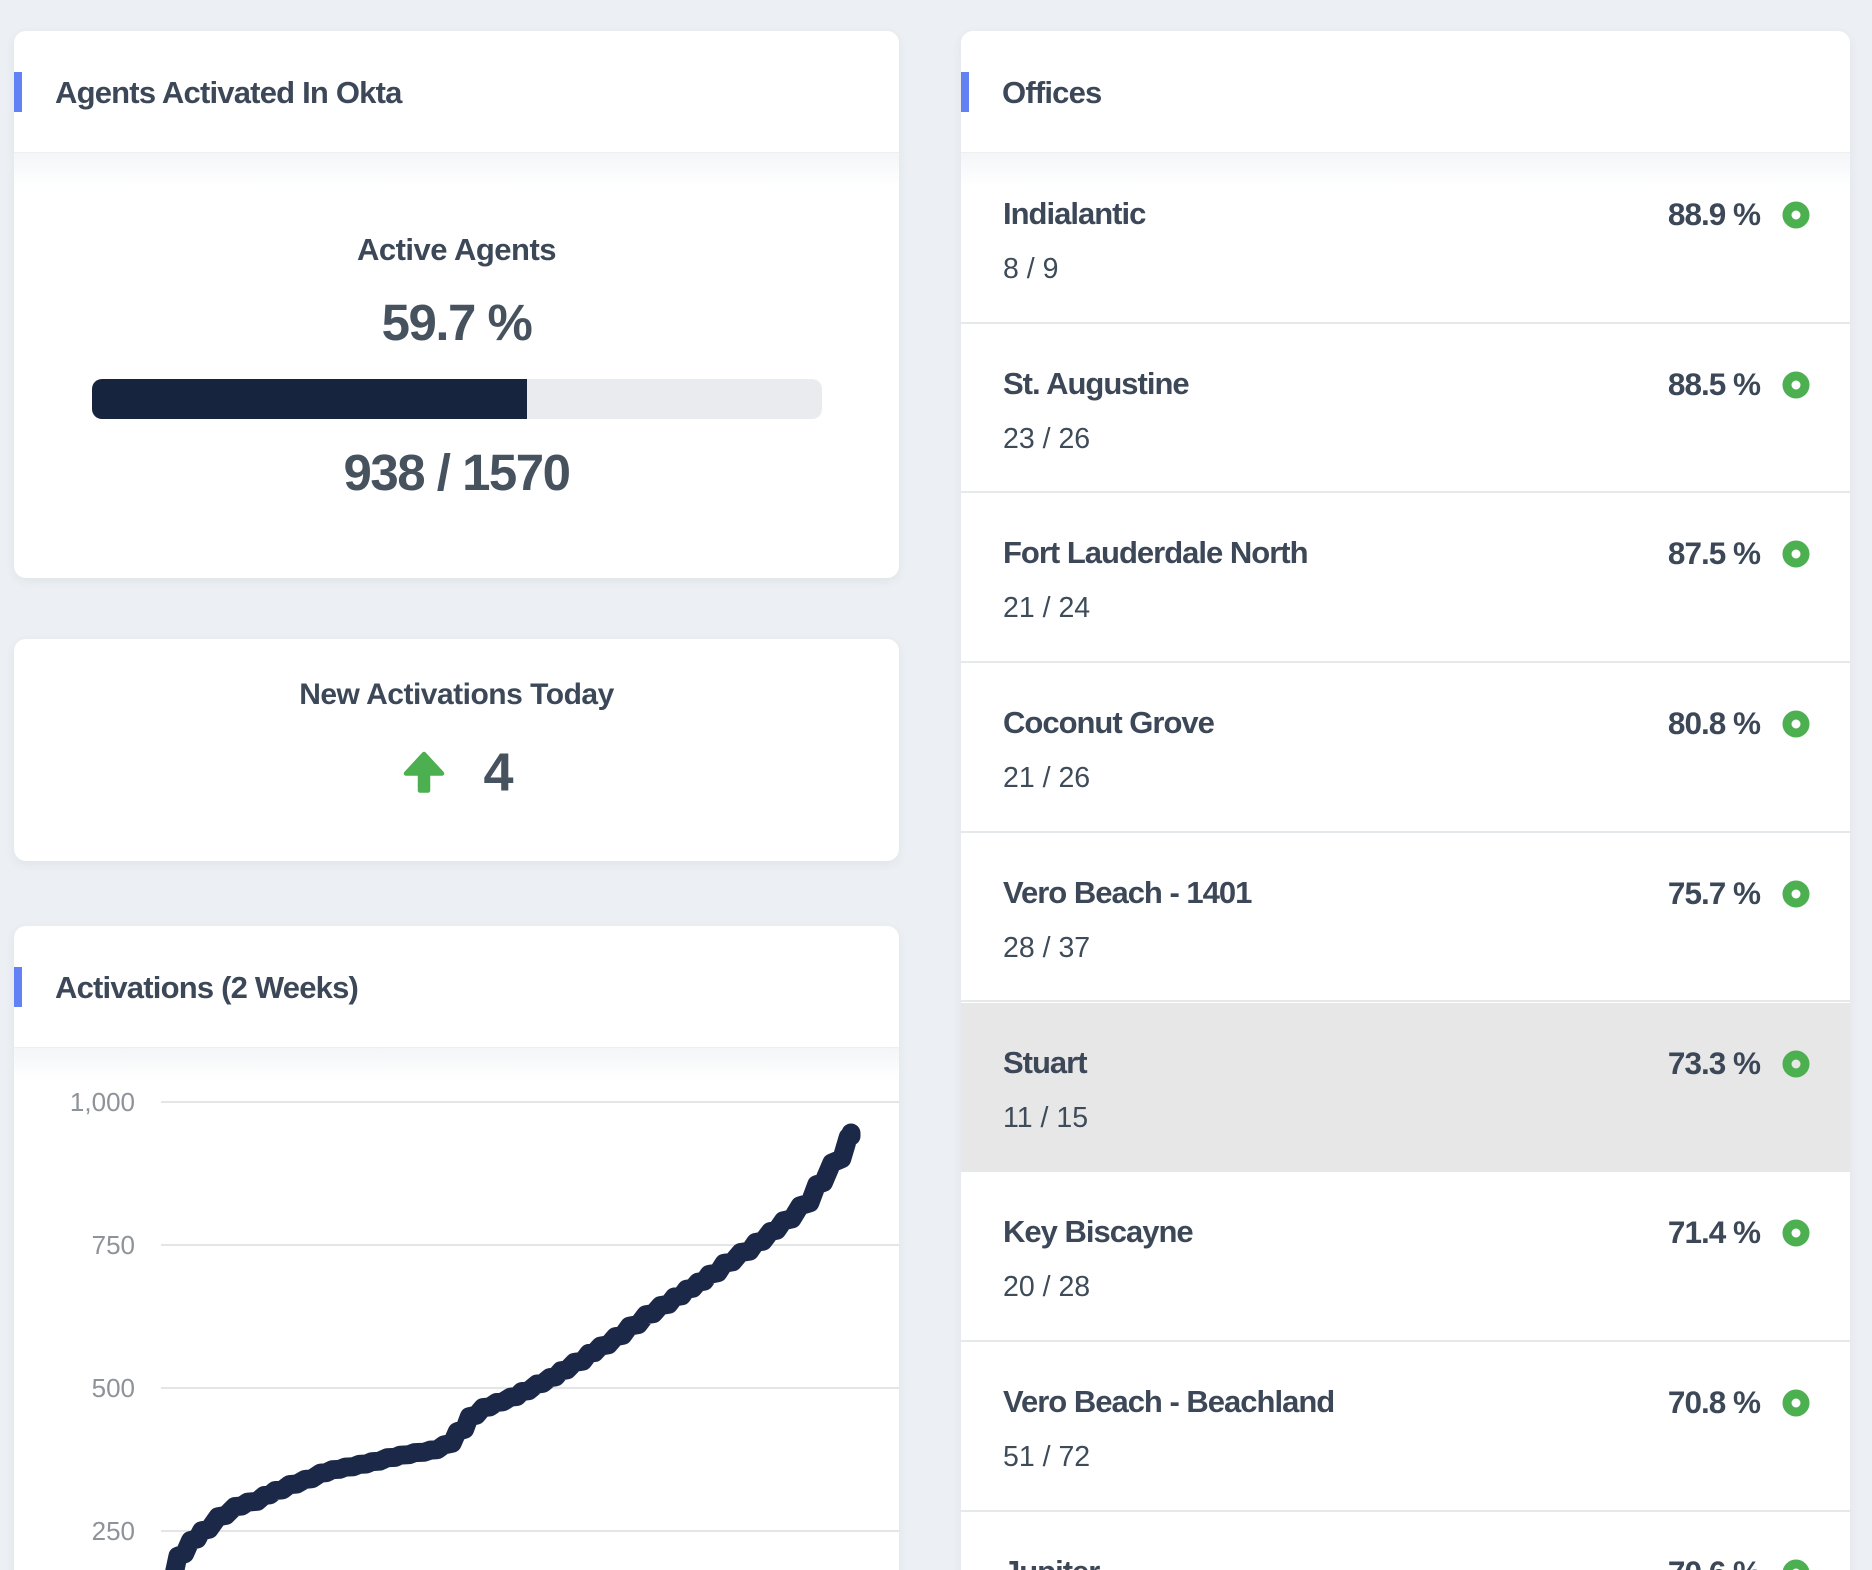 The width and height of the screenshot is (1872, 1570). Describe the element at coordinates (113, 1531) in the screenshot. I see `svg-text: 250` at that location.